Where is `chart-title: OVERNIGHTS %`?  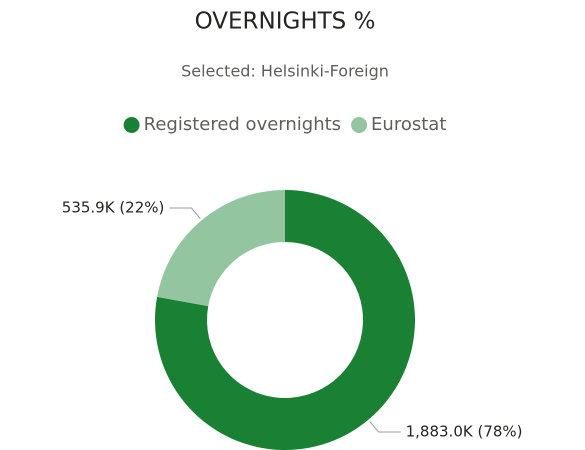
chart-title: OVERNIGHTS % is located at coordinates (285, 22).